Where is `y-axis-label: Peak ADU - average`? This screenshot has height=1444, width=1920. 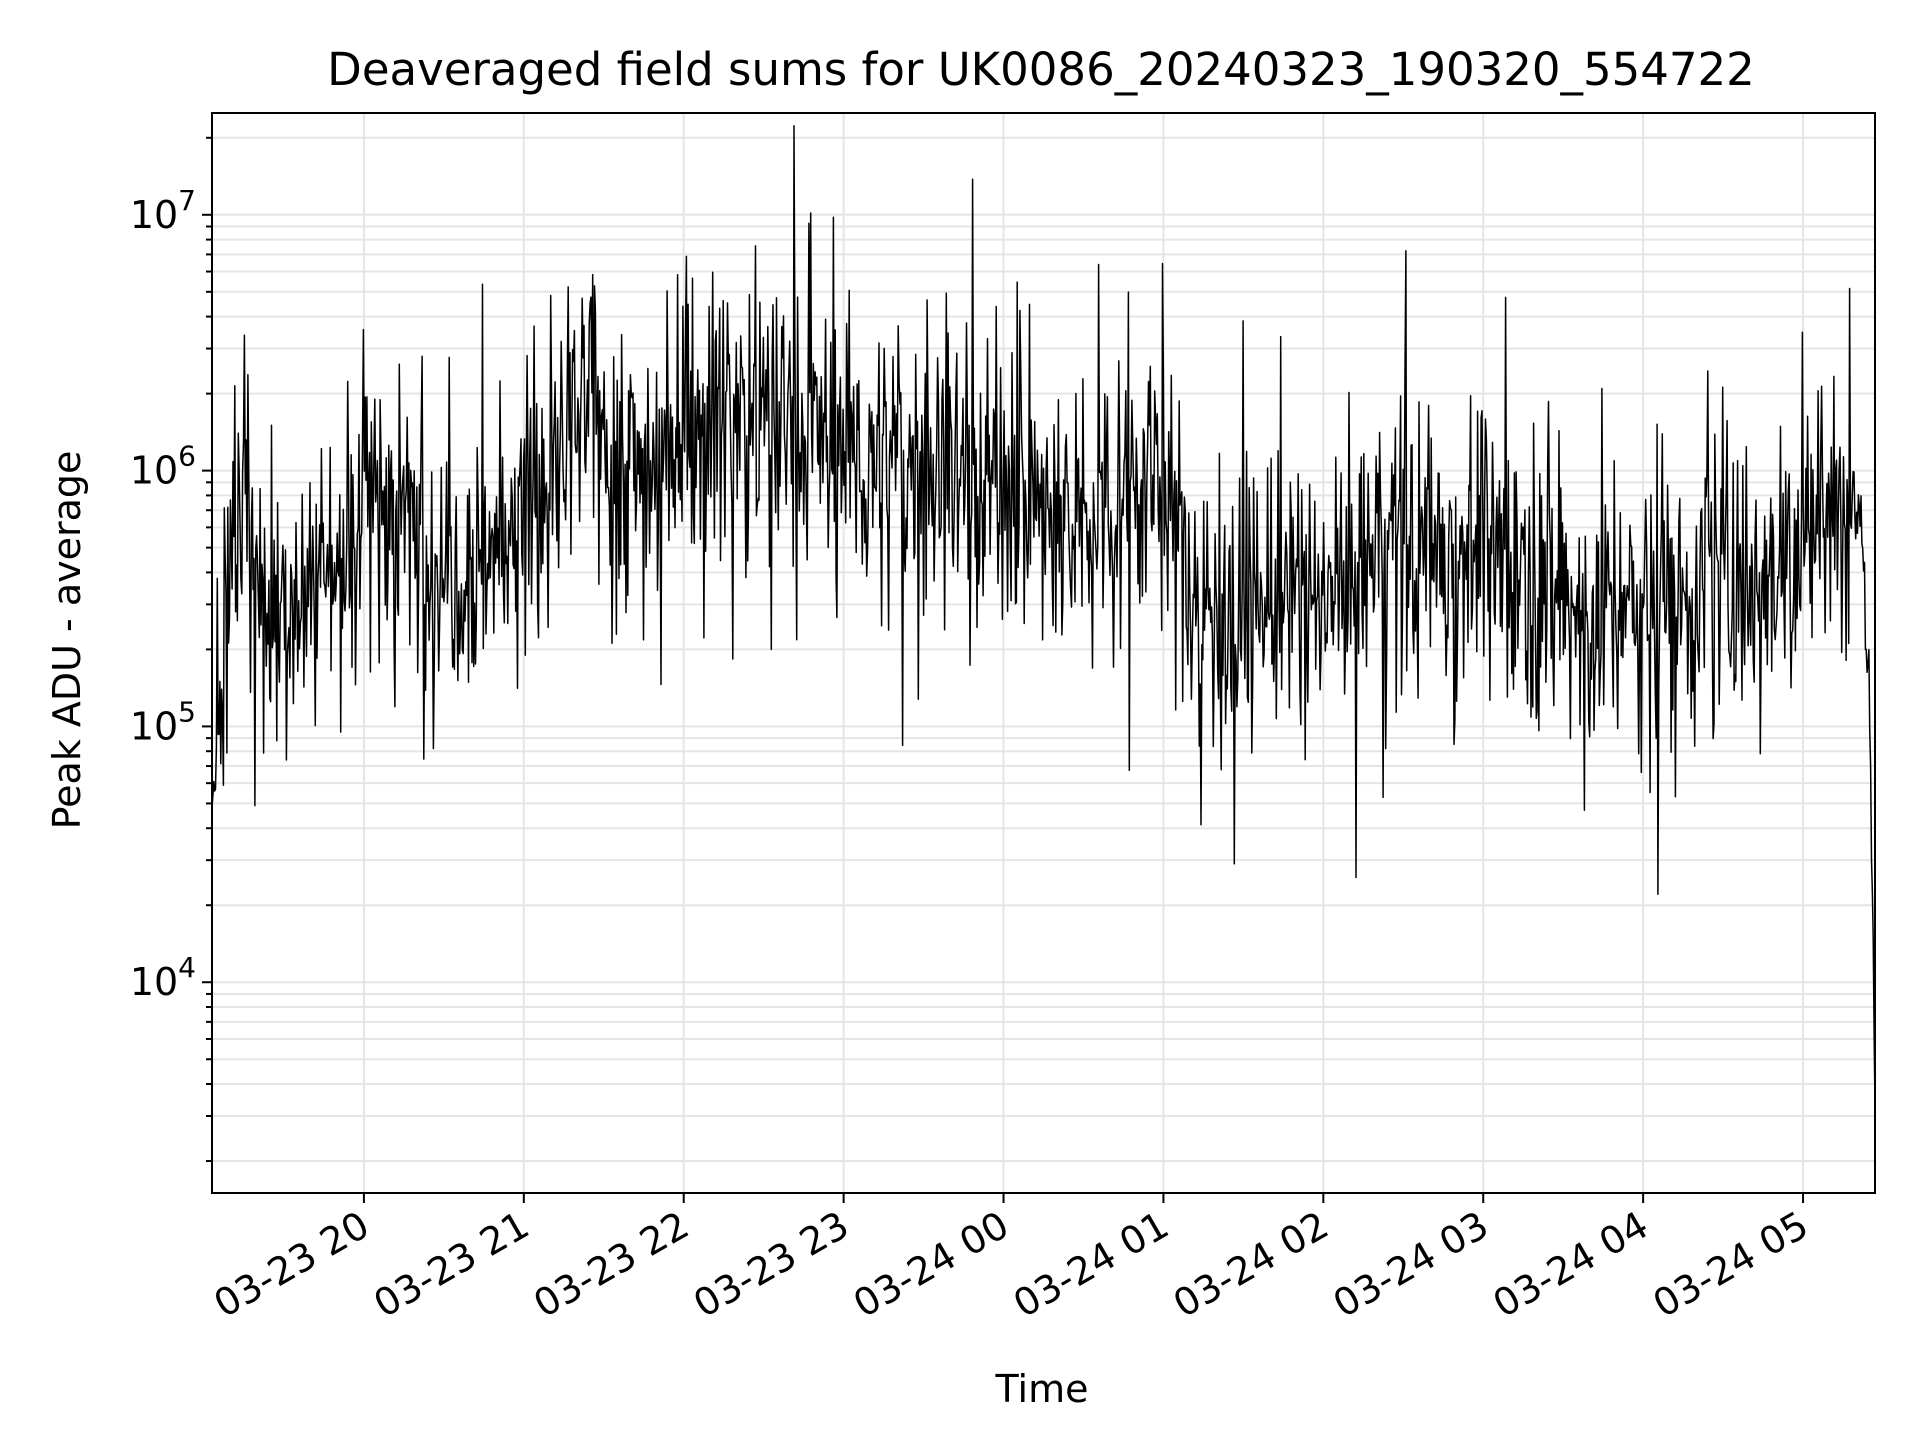
y-axis-label: Peak ADU - average is located at coordinates (67, 640).